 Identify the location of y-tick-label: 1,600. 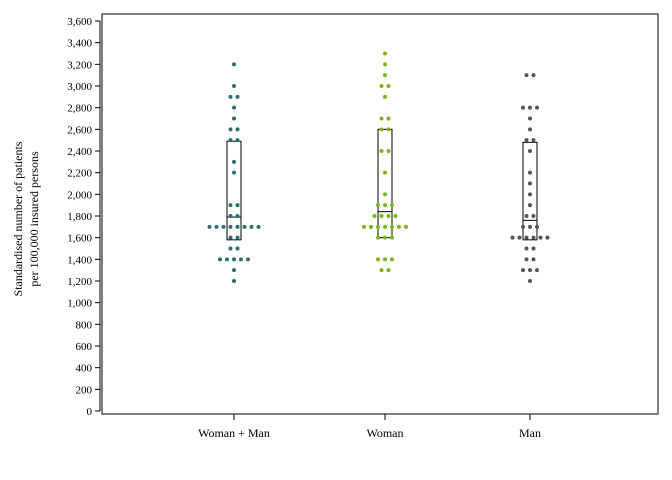
(79, 239).